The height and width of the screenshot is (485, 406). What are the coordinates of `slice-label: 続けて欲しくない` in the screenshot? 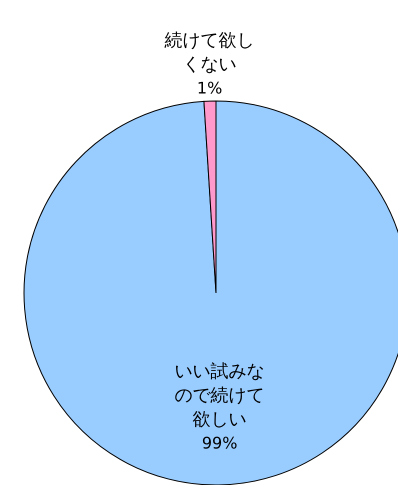 It's located at (209, 53).